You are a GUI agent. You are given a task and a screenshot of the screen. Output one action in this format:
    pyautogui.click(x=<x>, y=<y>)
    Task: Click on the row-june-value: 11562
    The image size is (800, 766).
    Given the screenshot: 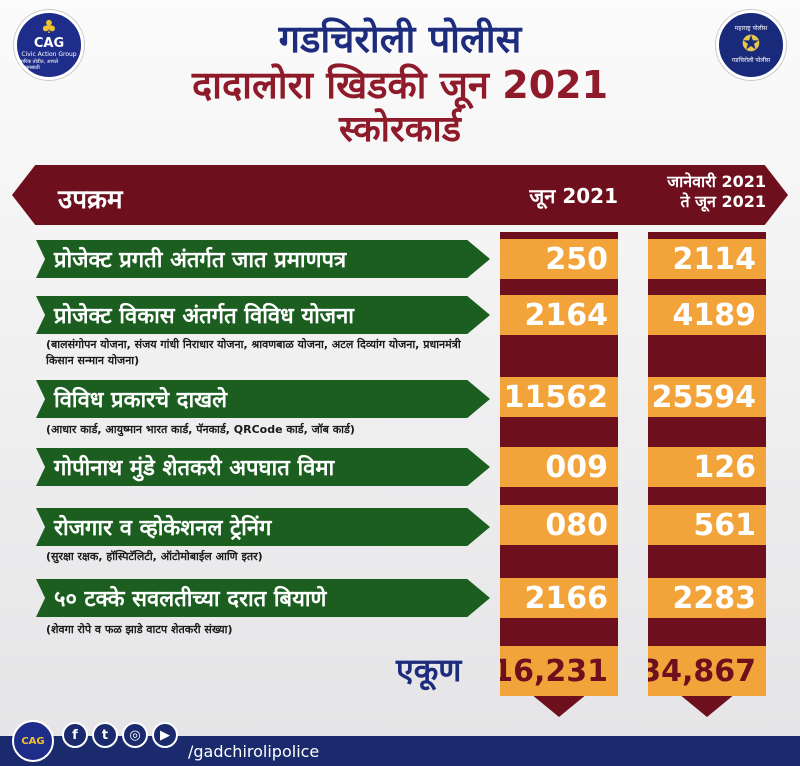 What is the action you would take?
    pyautogui.click(x=559, y=397)
    